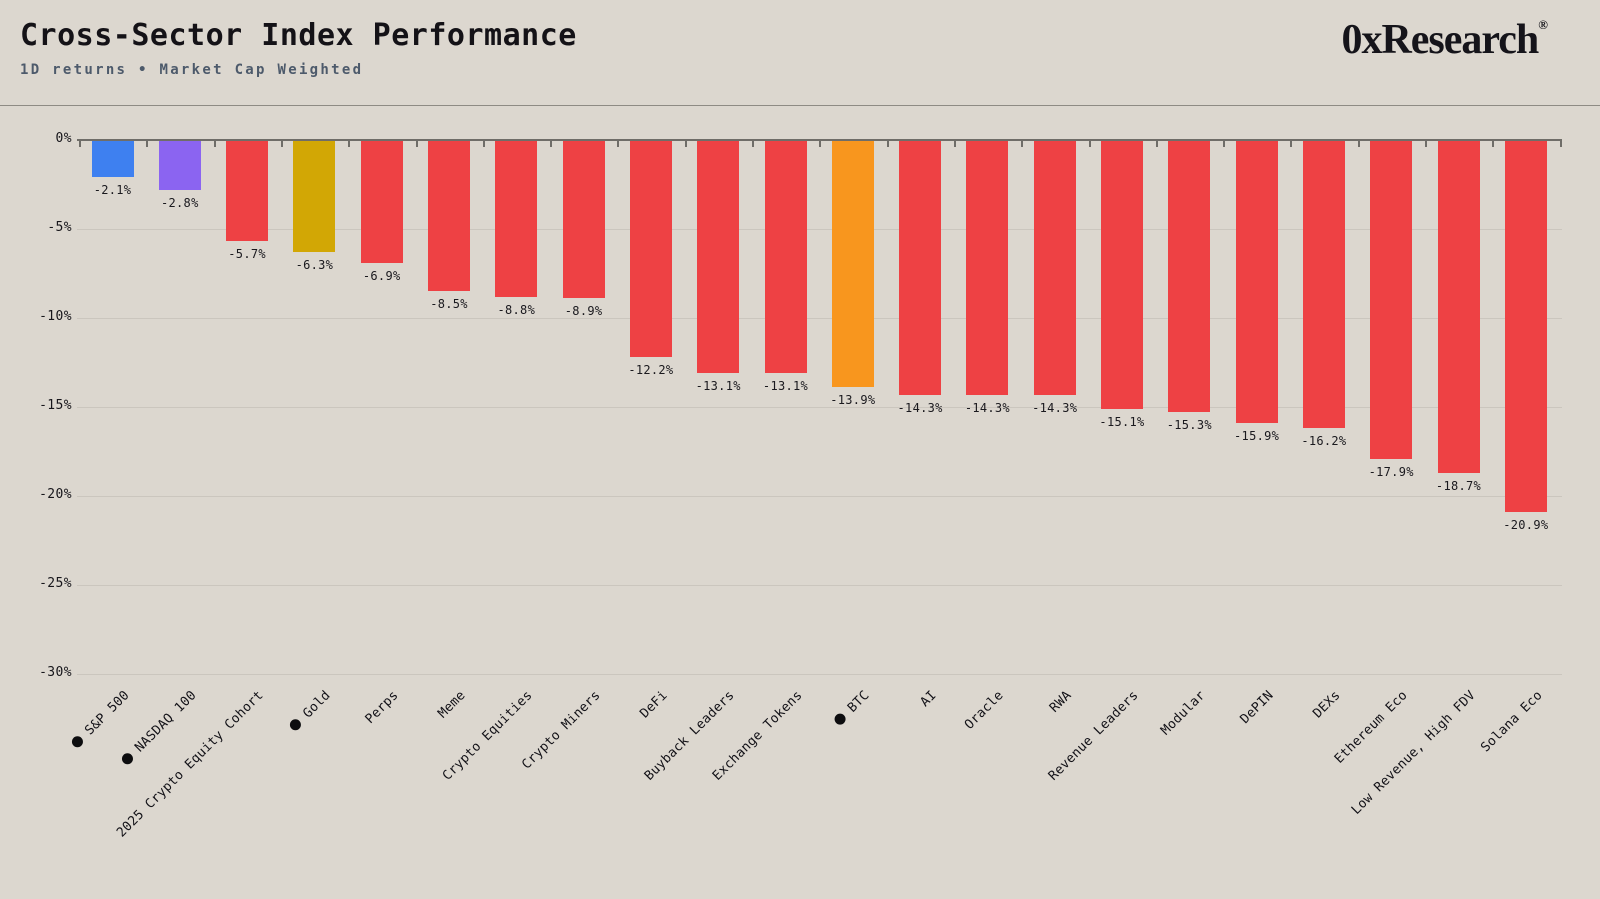  Describe the element at coordinates (1458, 486) in the screenshot. I see `bar-value-label-low-revenue-high-fdv: -18.7%` at that location.